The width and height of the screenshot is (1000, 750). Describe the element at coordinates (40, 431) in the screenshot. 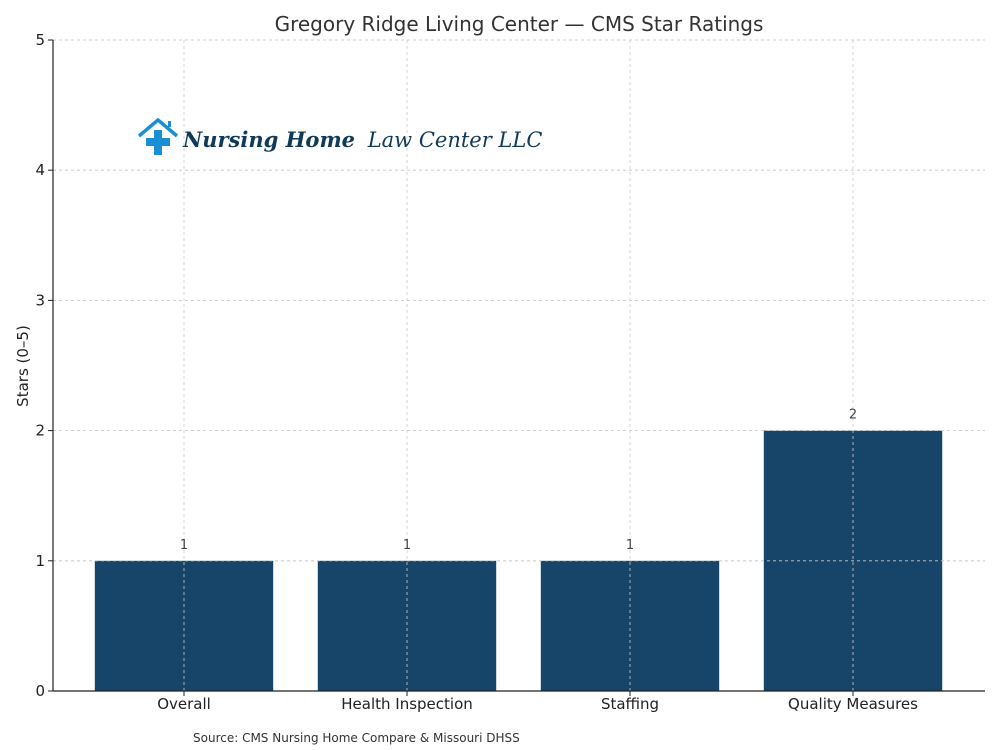

I see `y-tick-label: 2` at that location.